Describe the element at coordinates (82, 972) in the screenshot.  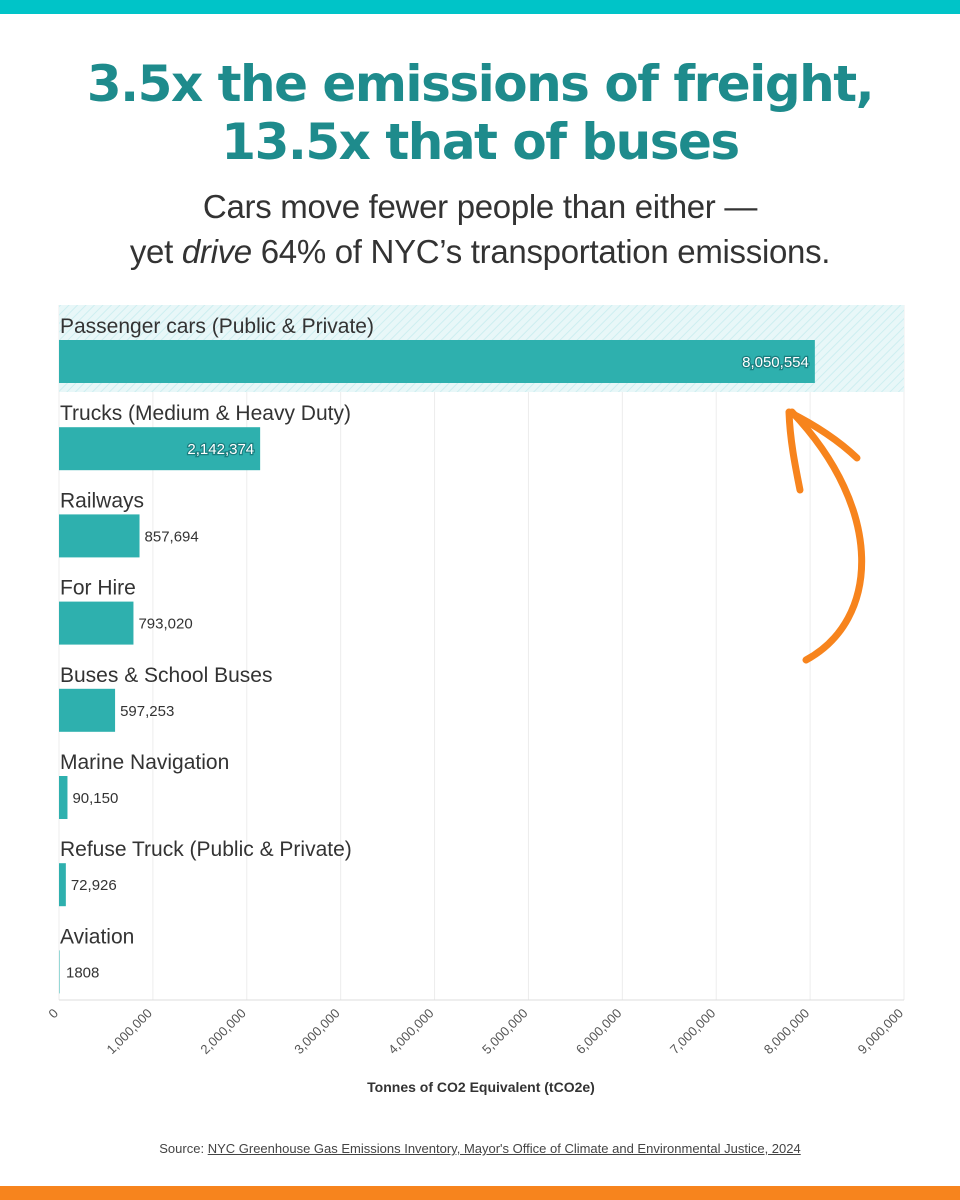
I see `value-label: 1808` at that location.